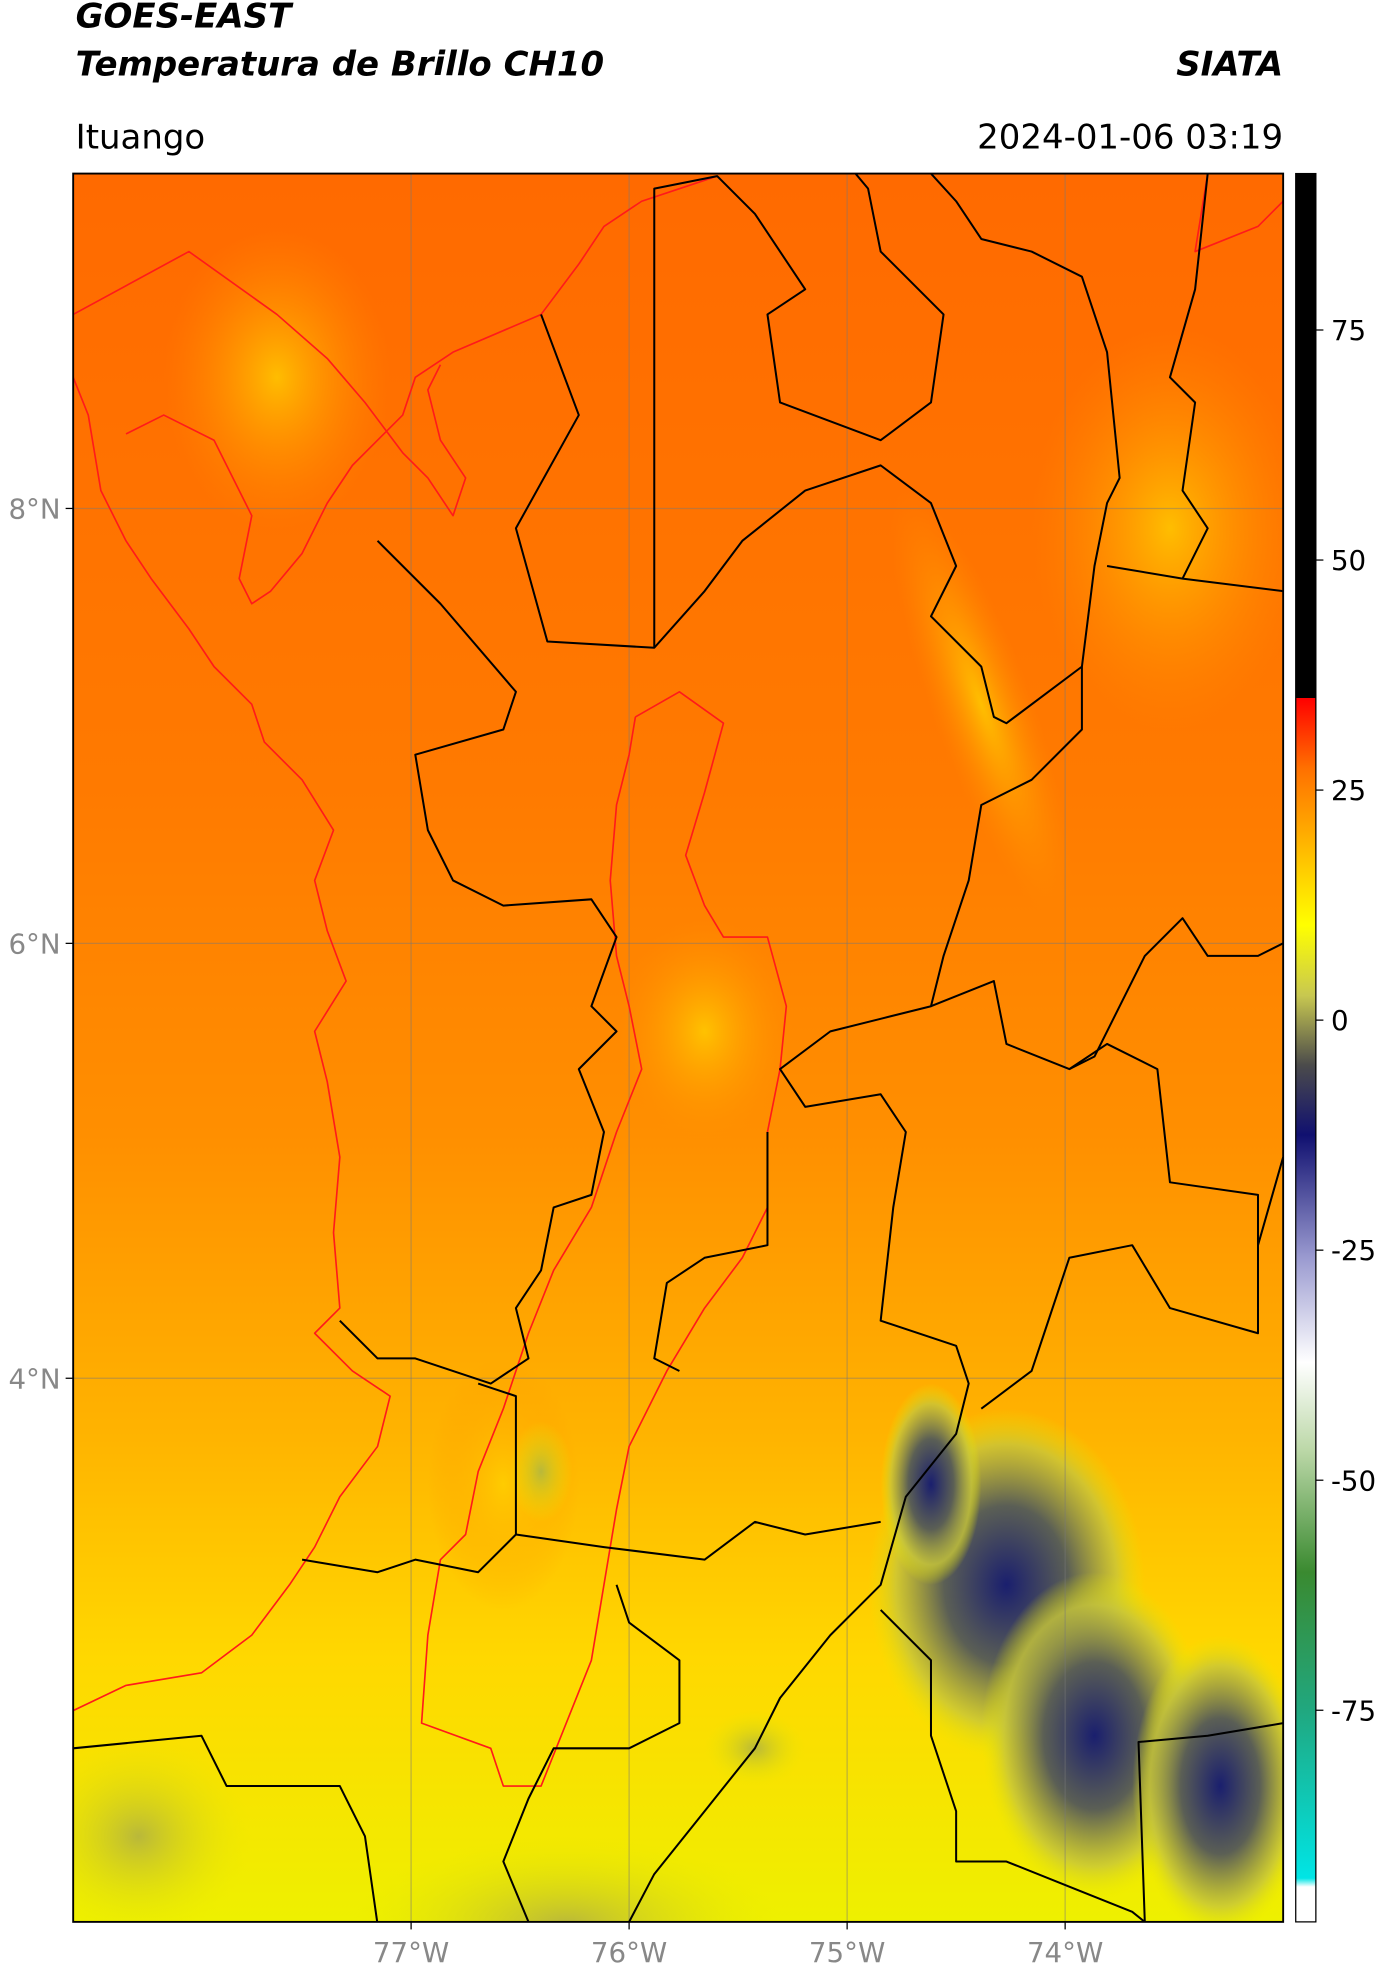 This screenshot has width=1384, height=1981. What do you see at coordinates (1130, 137) in the screenshot?
I see `timestamp: 2024-01-06 03:19` at bounding box center [1130, 137].